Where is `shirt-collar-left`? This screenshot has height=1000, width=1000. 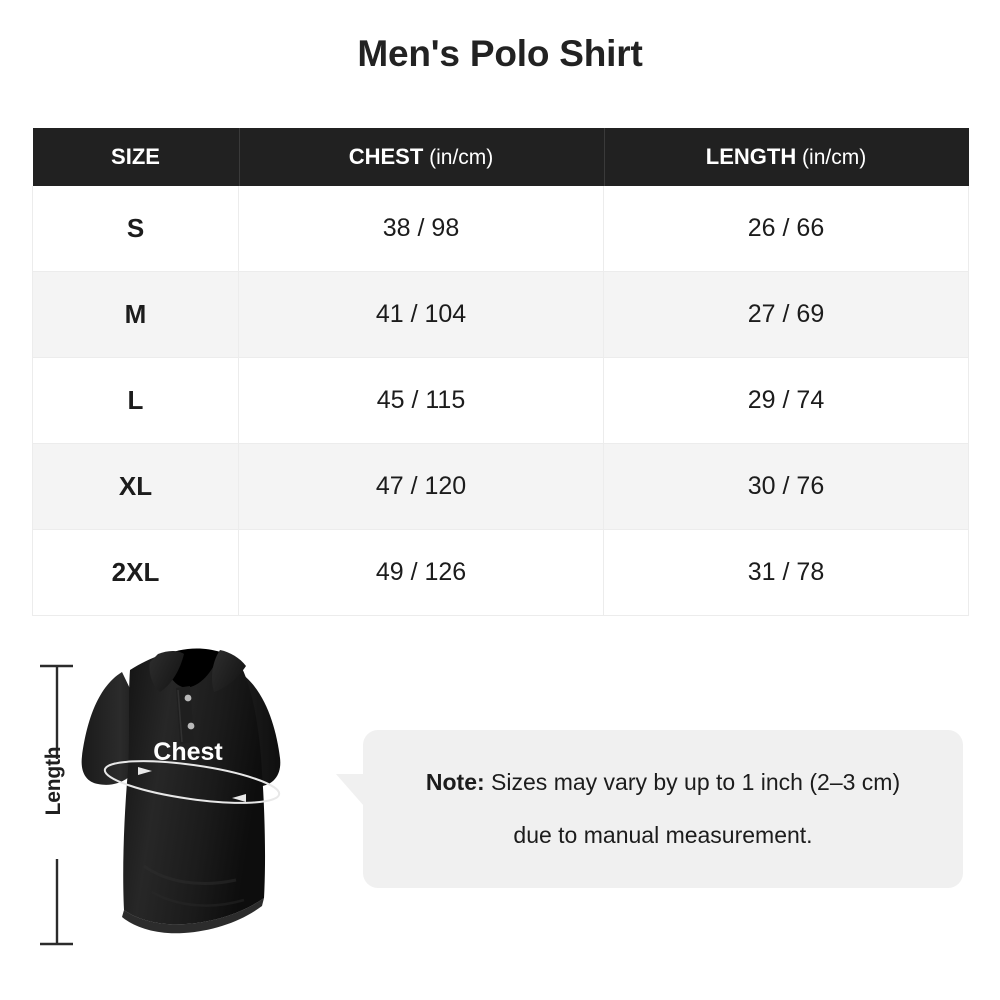 shirt-collar-left is located at coordinates (166, 671).